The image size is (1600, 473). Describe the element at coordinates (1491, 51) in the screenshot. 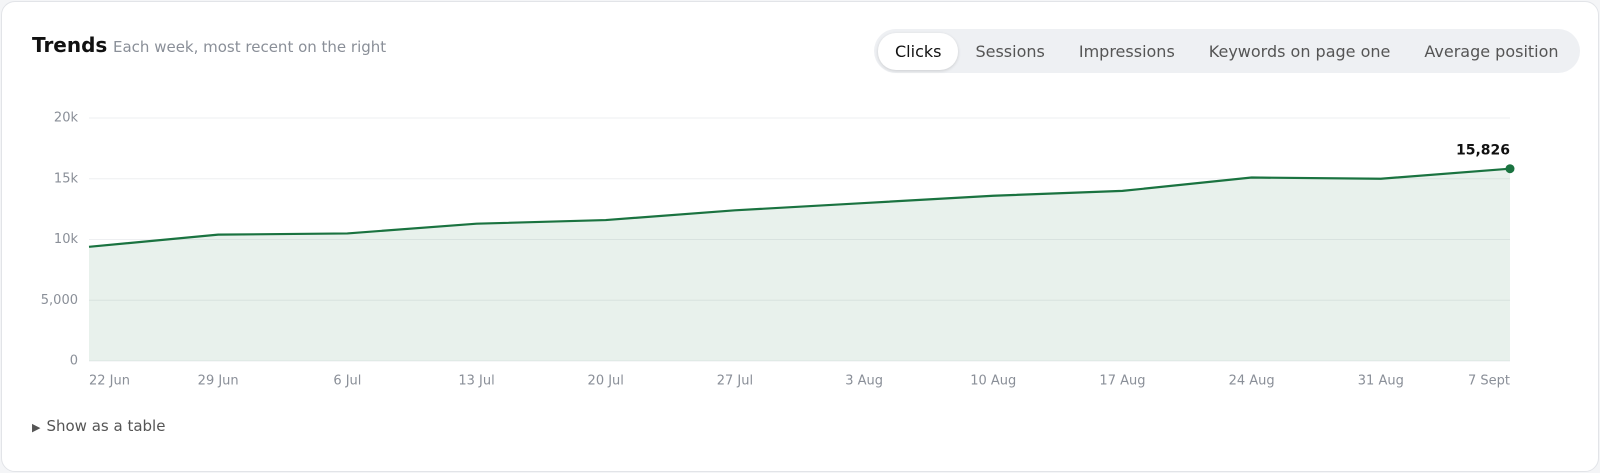

I see `metric-tab: Average position` at that location.